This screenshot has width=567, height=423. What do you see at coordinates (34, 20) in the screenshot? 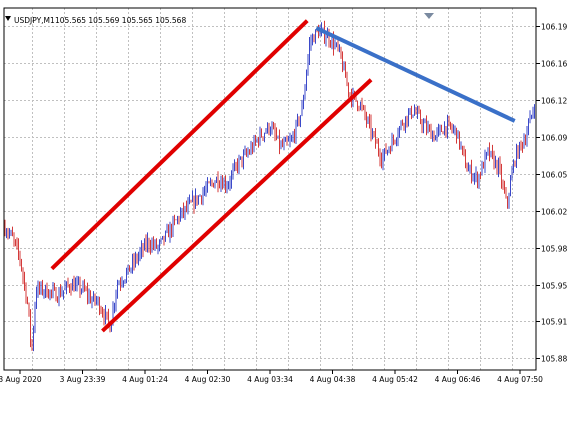
I see `symbol-label: USDJPY,M1` at bounding box center [34, 20].